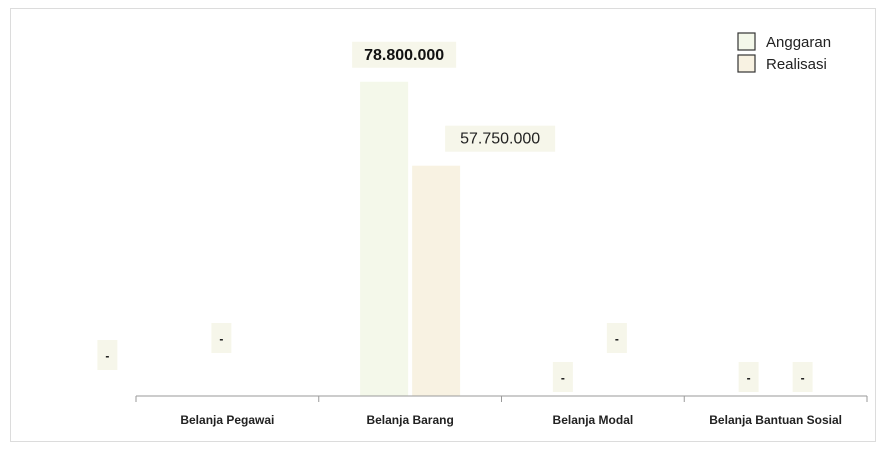 The image size is (883, 450). Describe the element at coordinates (409, 420) in the screenshot. I see `x-tick-label: Belanja Barang` at that location.